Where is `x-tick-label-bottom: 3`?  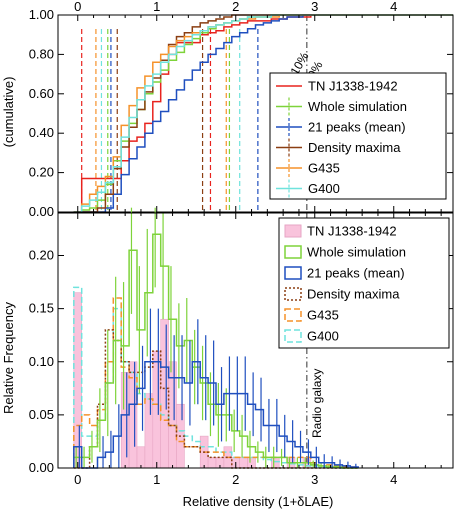
x-tick-label-bottom: 3 is located at coordinates (314, 479).